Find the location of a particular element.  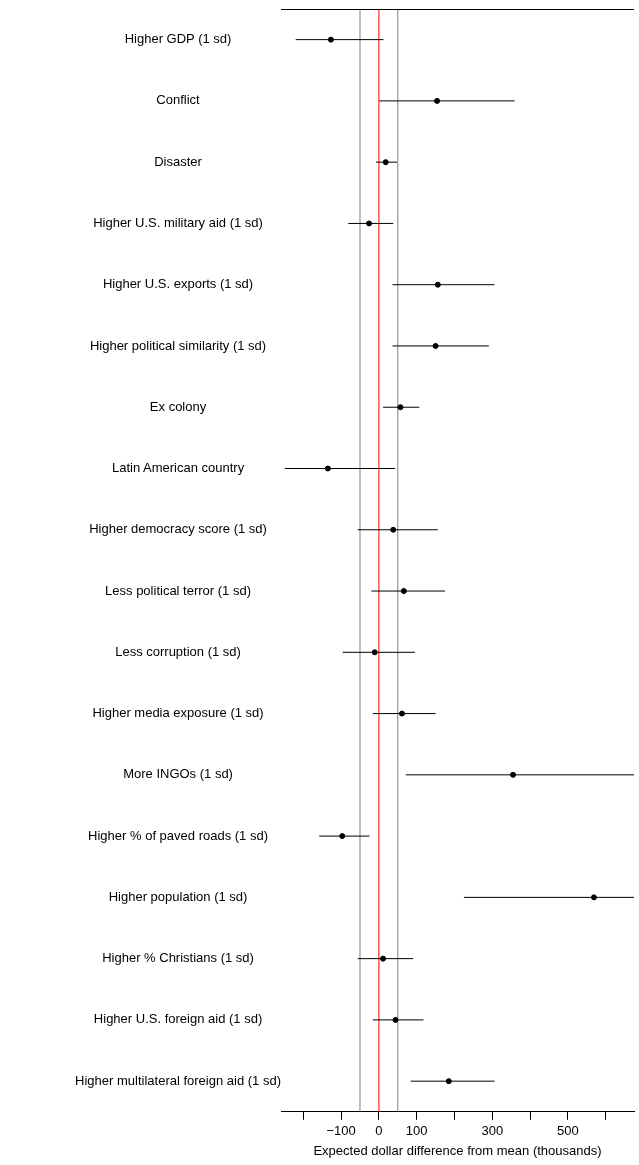

x-axis-title: Expected dollar difference from mean (thousands) is located at coordinates (457, 1150).